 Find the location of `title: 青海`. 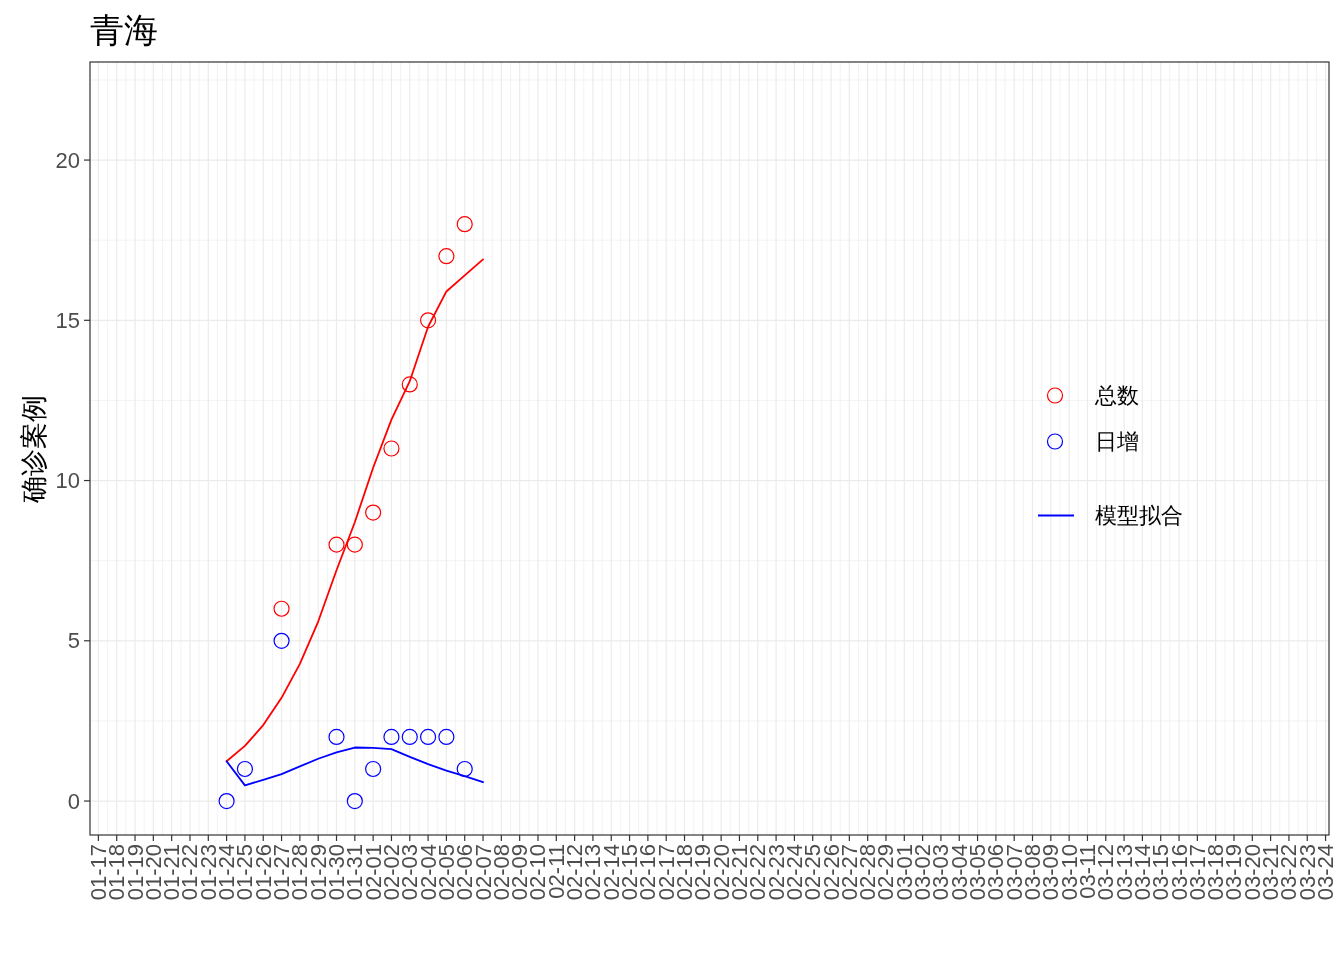

title: 青海 is located at coordinates (124, 30).